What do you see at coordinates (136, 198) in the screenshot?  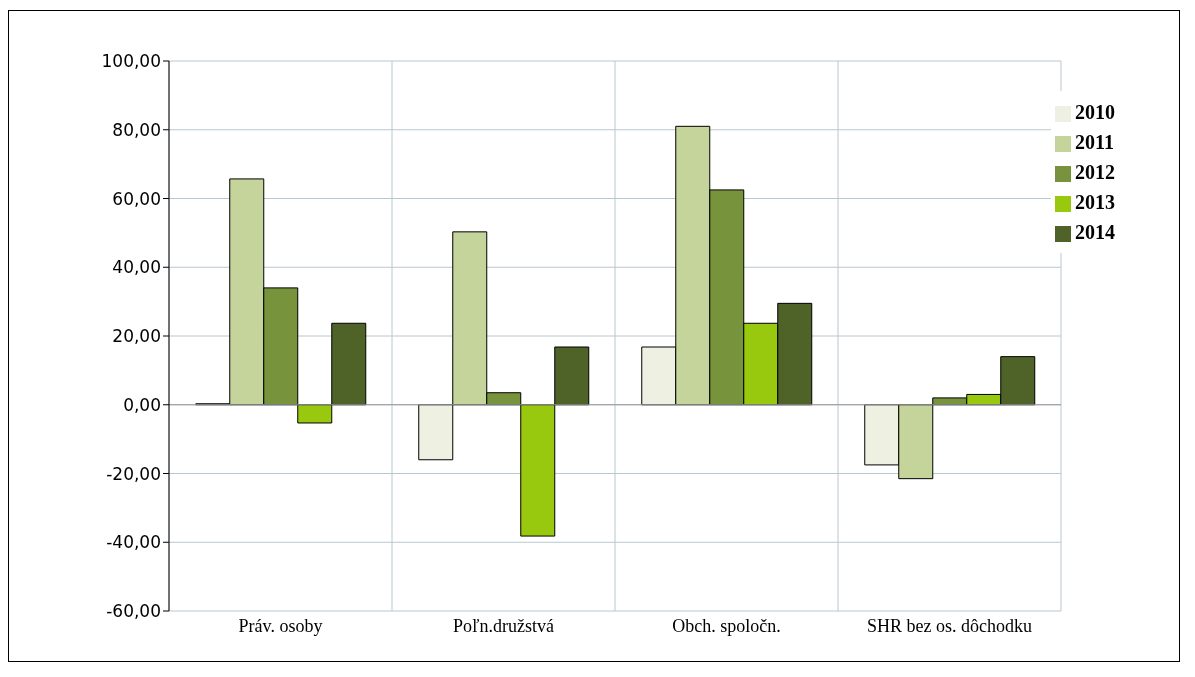 I see `y-tick-label: 60,00` at bounding box center [136, 198].